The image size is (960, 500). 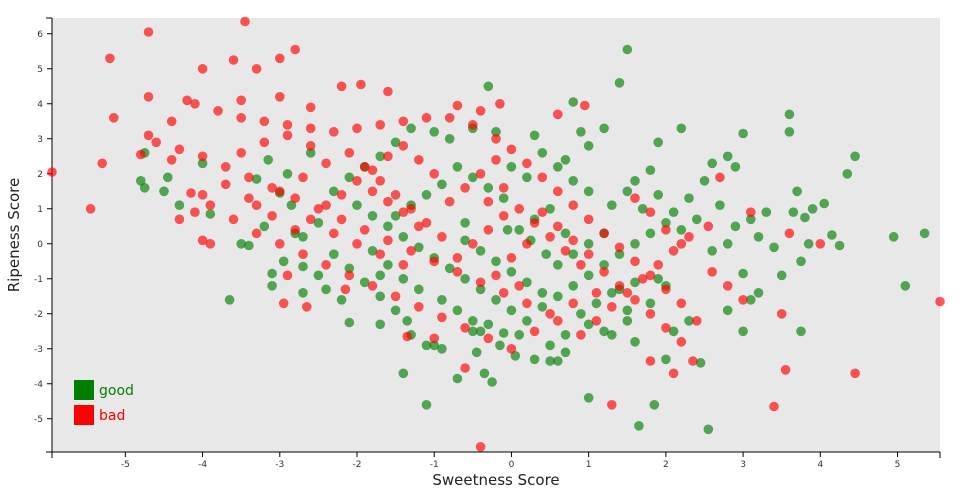 What do you see at coordinates (496, 460) in the screenshot?
I see `x-axis: -5 -4 -3 -2 -1 0 1 2 3 4 5` at bounding box center [496, 460].